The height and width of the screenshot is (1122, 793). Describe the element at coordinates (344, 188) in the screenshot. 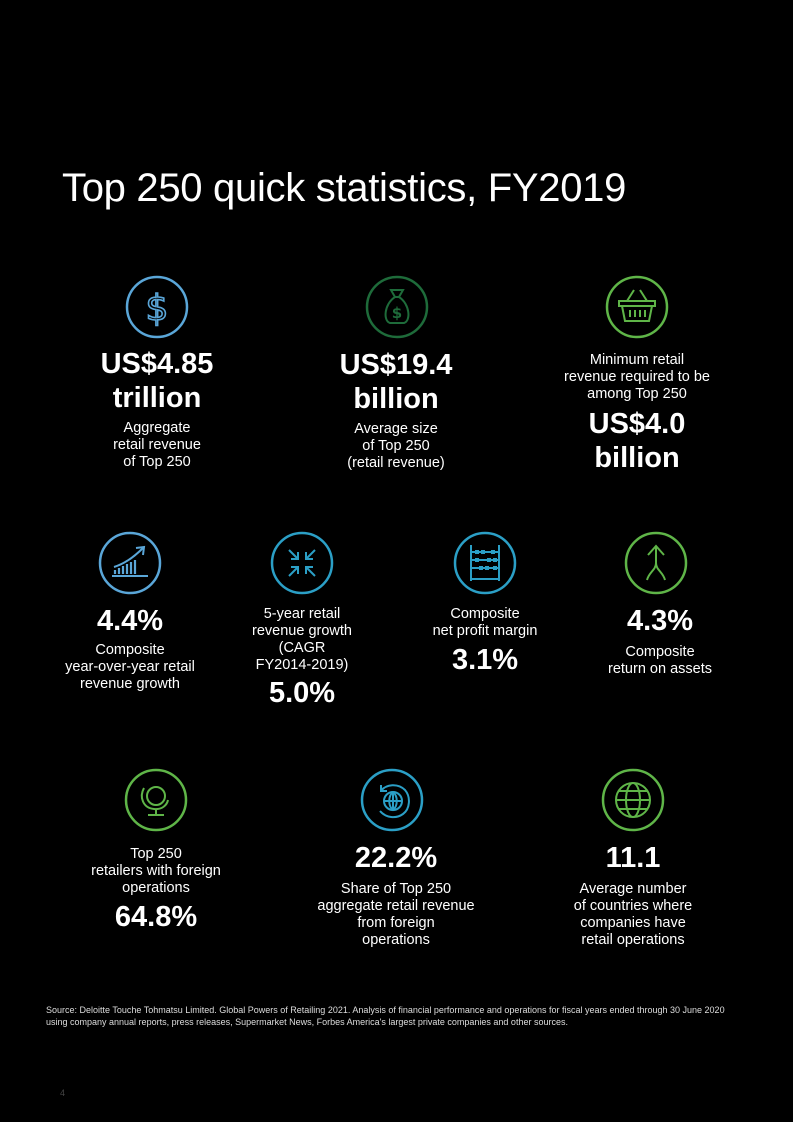

I see `page-title: Top 250 quick statistics, FY2019` at that location.